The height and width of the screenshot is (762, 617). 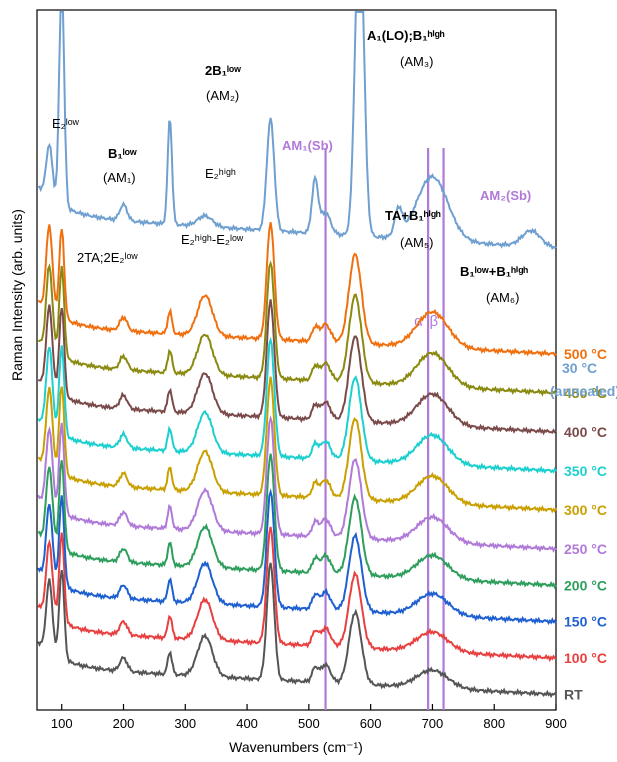 I want to click on series-label: 250 °C, so click(x=585, y=549).